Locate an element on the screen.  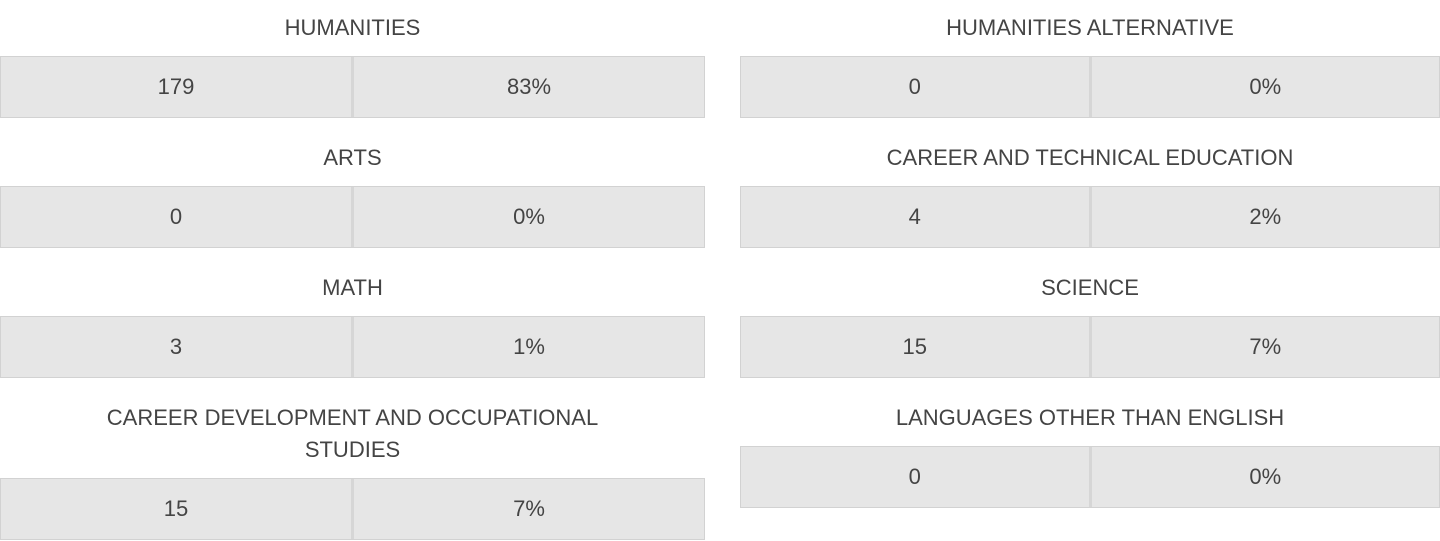
count-cell: 3 is located at coordinates (177, 347).